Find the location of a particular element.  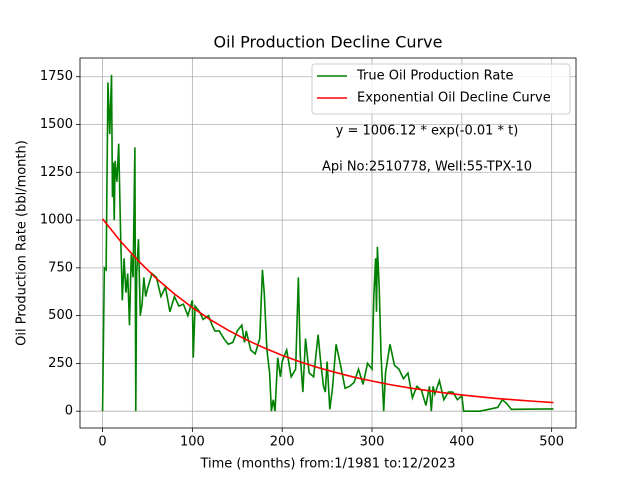

y-tick-label: 250 is located at coordinates (60, 363).